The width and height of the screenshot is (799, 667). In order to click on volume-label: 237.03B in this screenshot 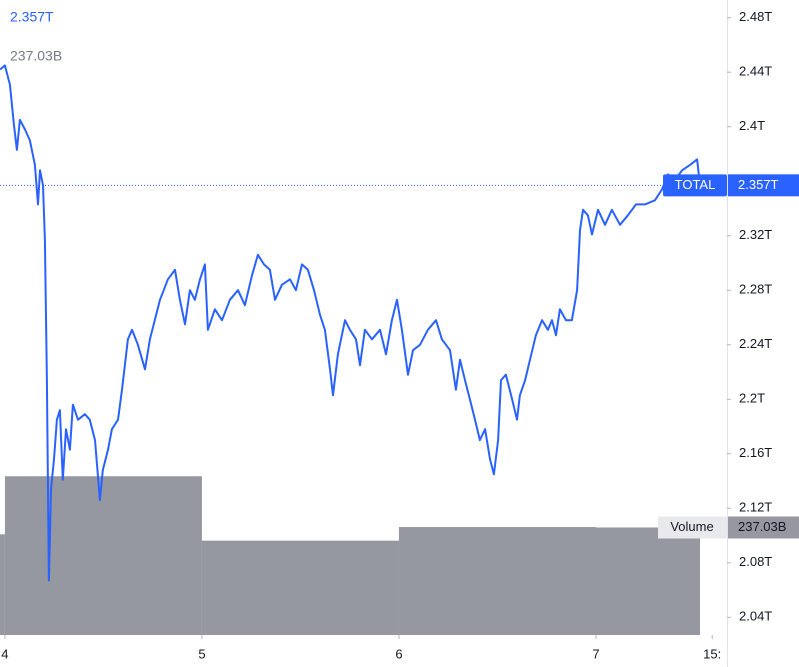, I will do `click(762, 526)`.